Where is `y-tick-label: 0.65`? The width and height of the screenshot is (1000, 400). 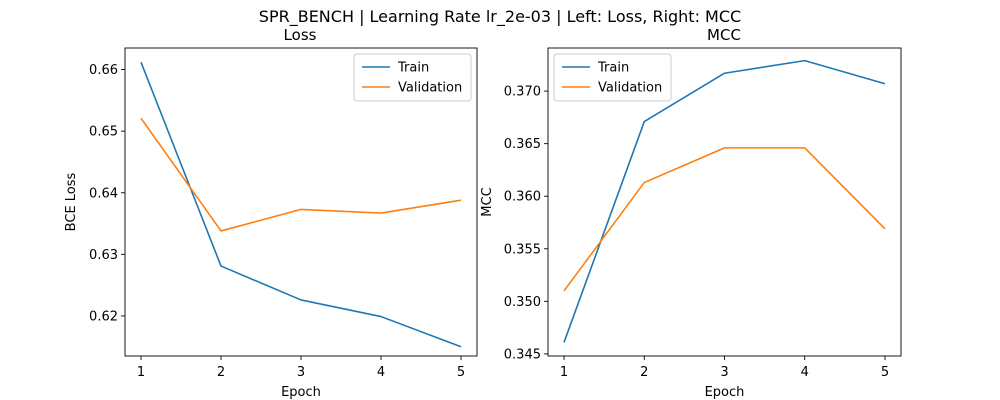
y-tick-label: 0.65 is located at coordinates (103, 132).